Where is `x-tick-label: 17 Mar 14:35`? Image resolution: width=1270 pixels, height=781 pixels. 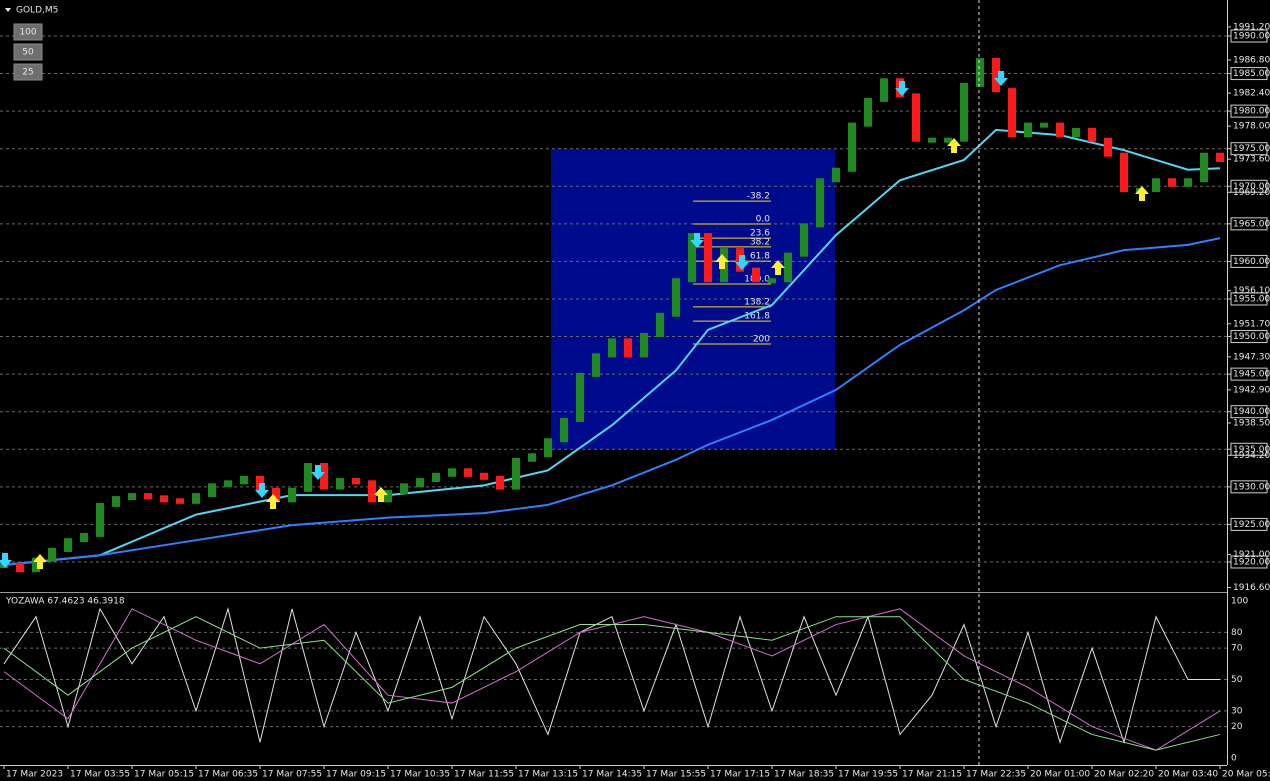 x-tick-label: 17 Mar 14:35 is located at coordinates (612, 775).